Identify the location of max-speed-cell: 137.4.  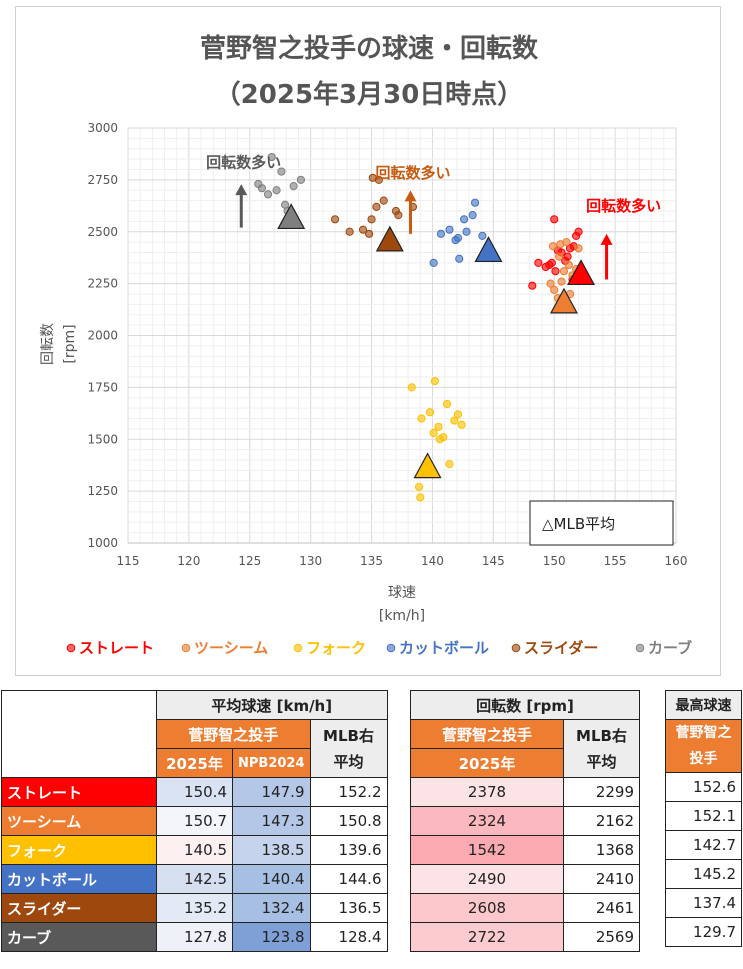
(703, 903).